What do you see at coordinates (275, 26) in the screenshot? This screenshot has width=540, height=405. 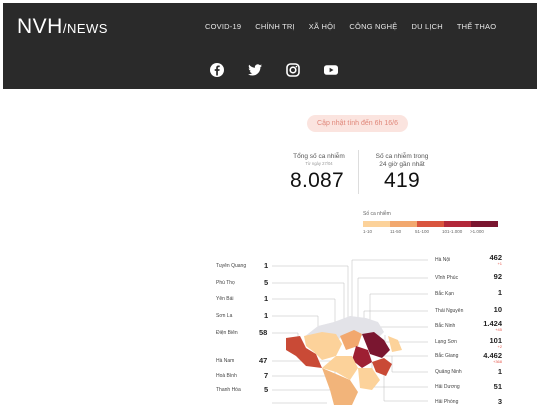 I see `nav-item-chinh-tri: CHÍNH TRỊ` at bounding box center [275, 26].